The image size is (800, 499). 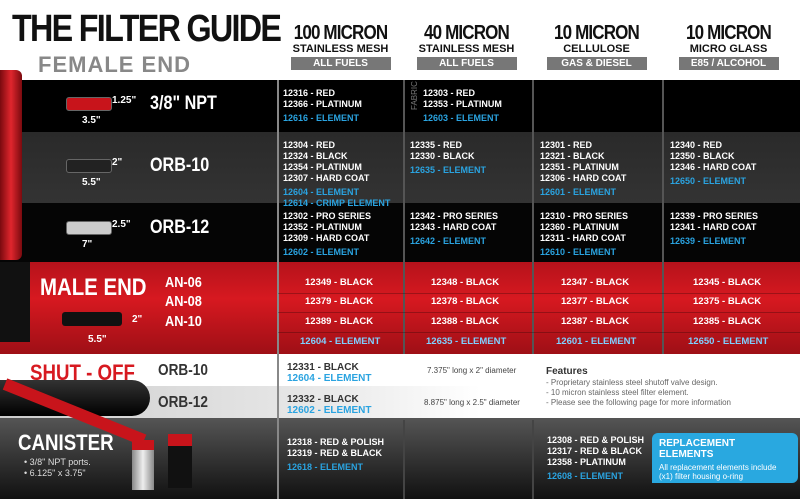 I want to click on part-number: 12389 - BLACK, so click(x=339, y=321).